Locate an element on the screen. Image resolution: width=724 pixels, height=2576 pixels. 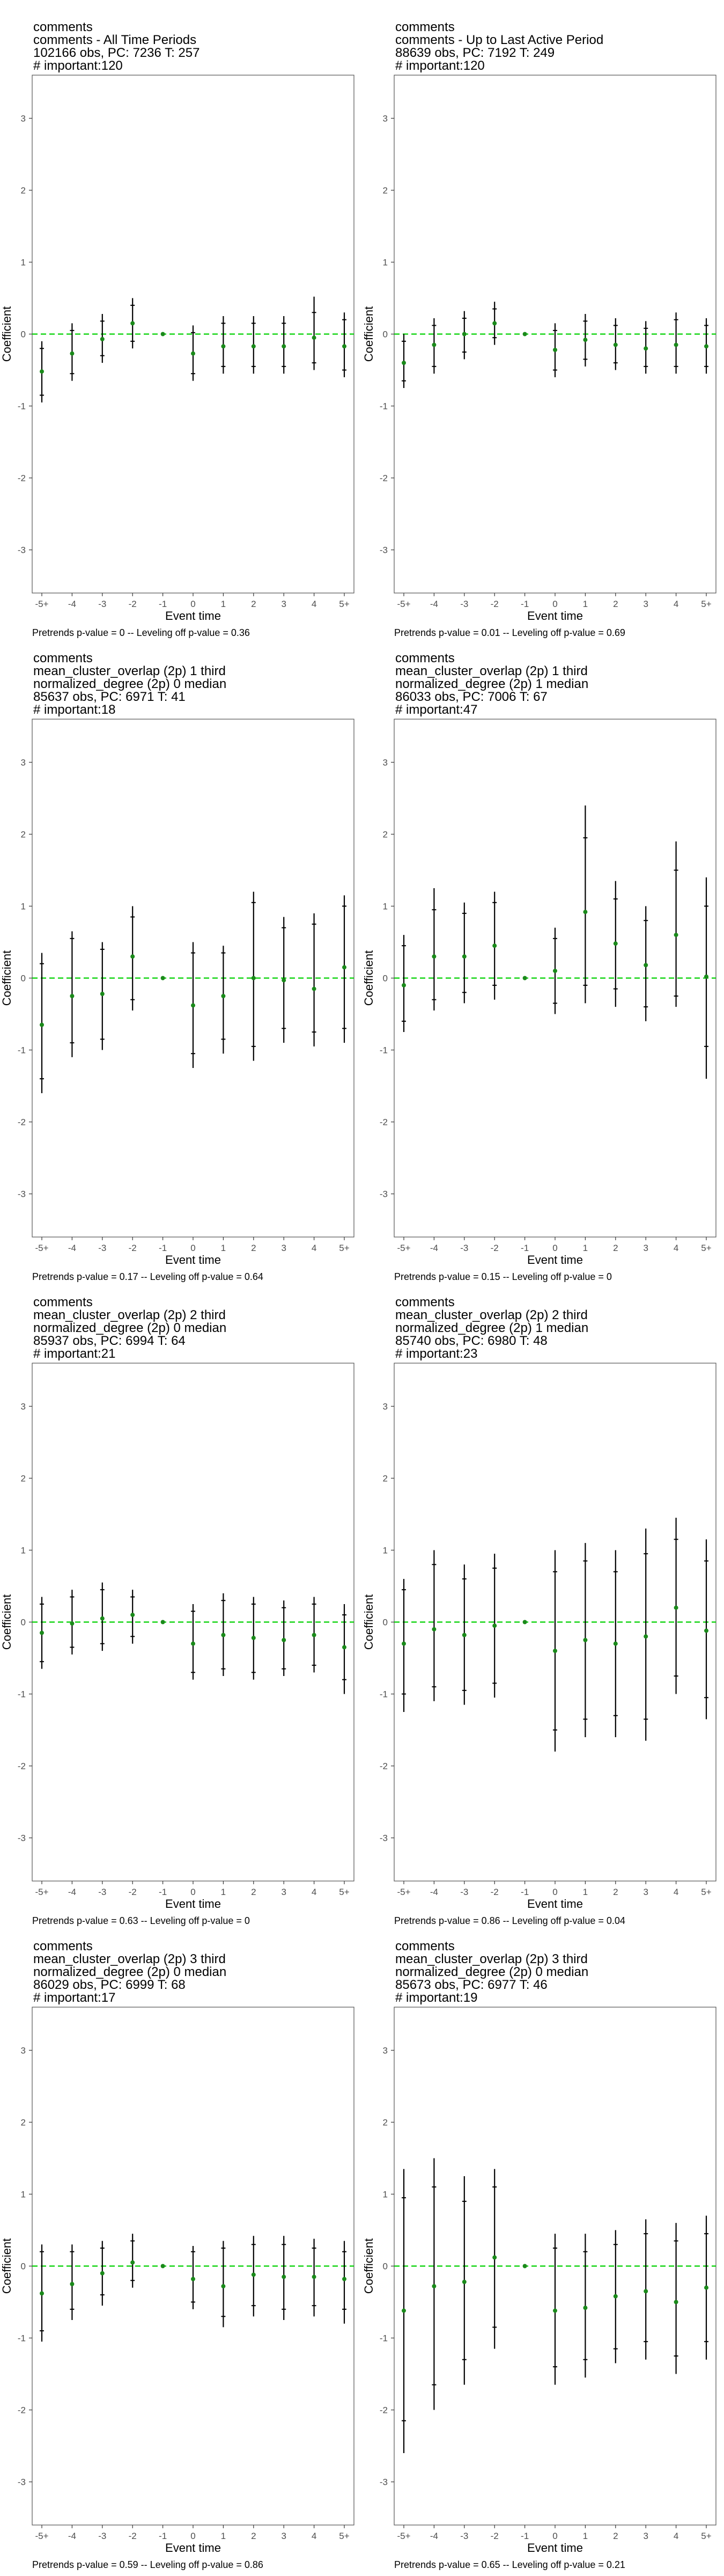
chart-title-line: mean_cluster_overlap (2p) 2 third is located at coordinates (491, 1315).